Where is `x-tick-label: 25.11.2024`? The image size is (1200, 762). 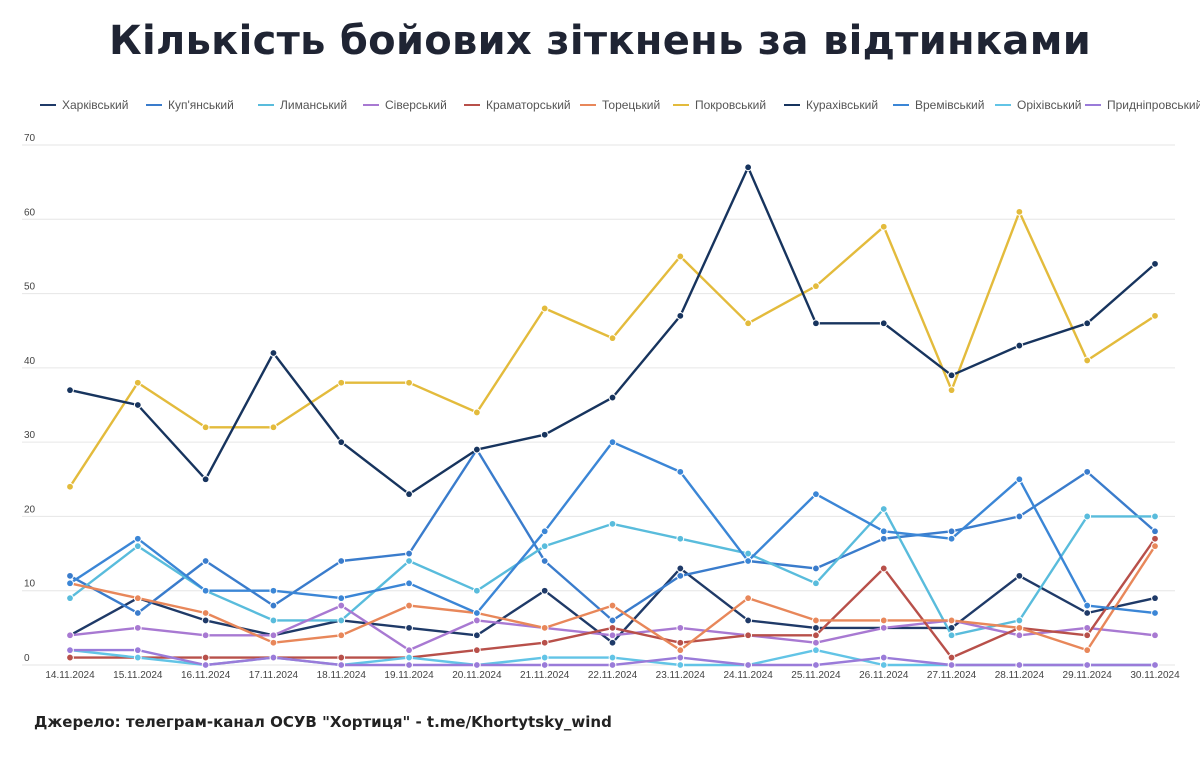
x-tick-label: 25.11.2024 is located at coordinates (816, 675).